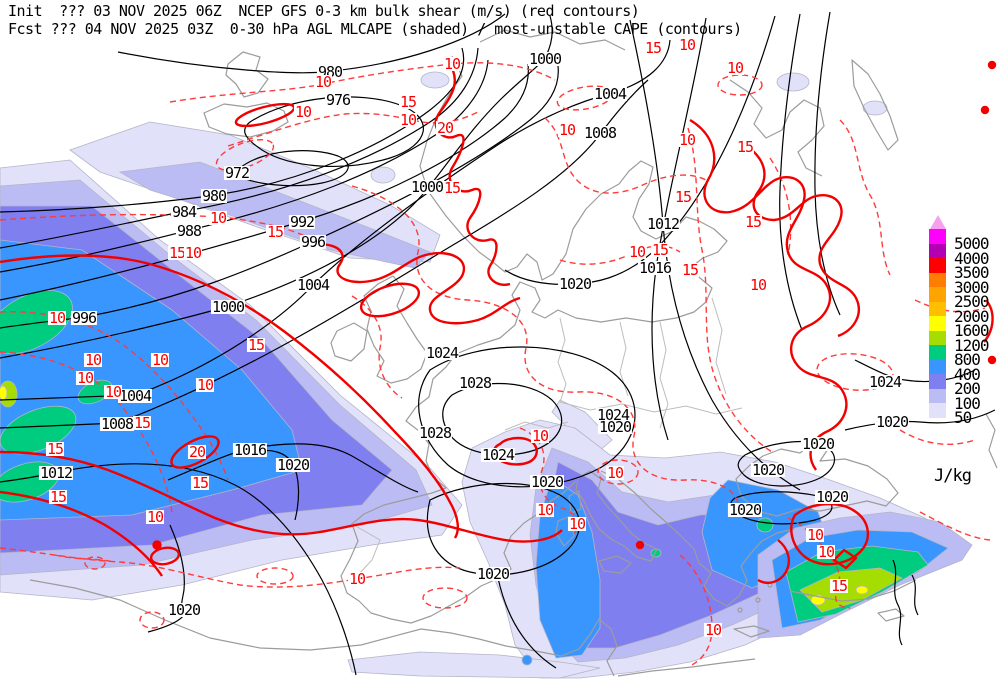 This screenshot has width=1000, height=680. What do you see at coordinates (972, 287) in the screenshot?
I see `legend-value: 3000` at bounding box center [972, 287].